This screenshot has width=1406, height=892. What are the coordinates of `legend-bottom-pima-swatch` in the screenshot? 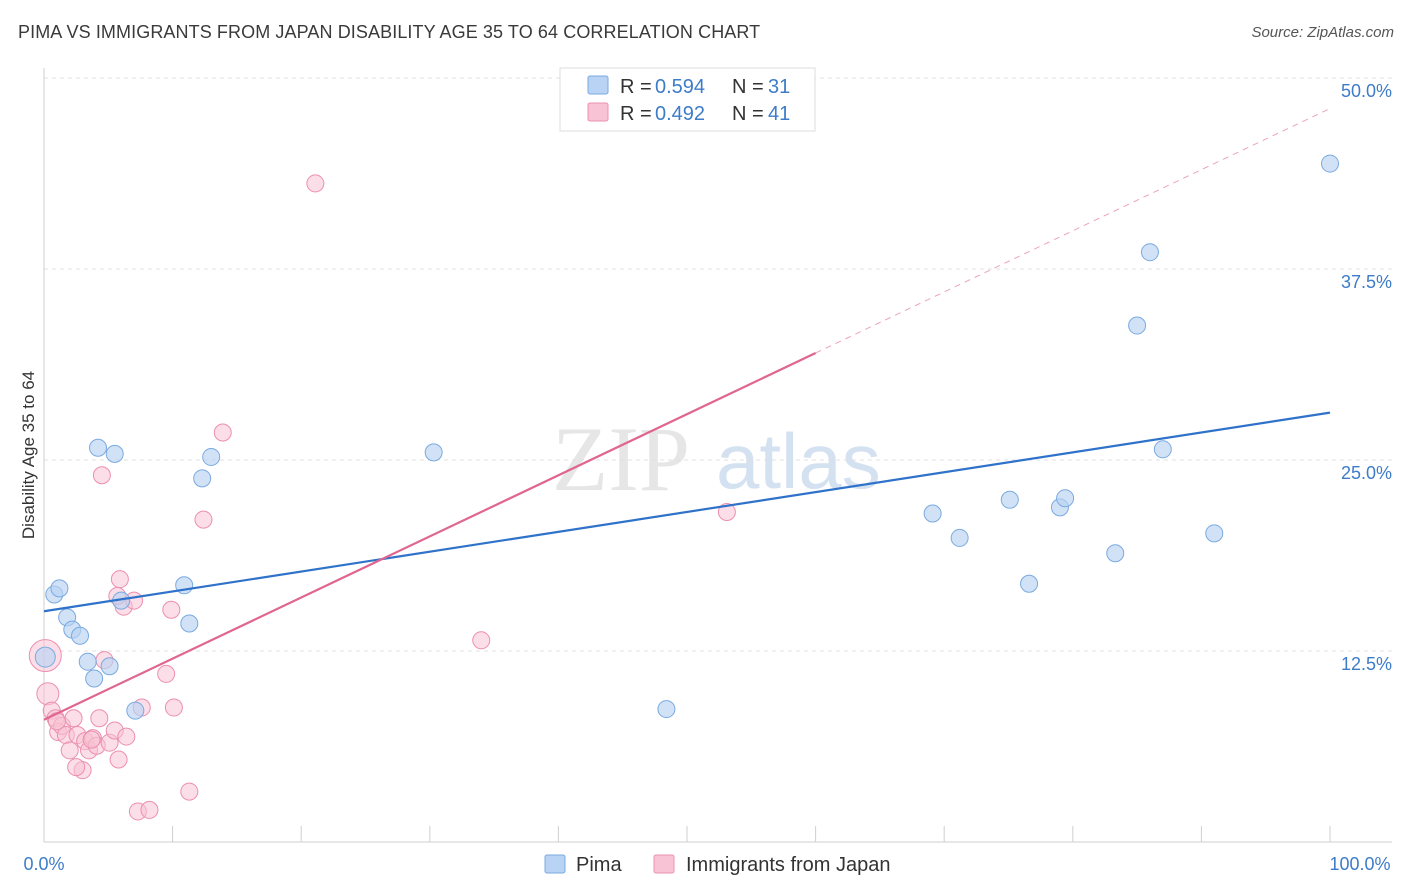 It's located at (555, 864).